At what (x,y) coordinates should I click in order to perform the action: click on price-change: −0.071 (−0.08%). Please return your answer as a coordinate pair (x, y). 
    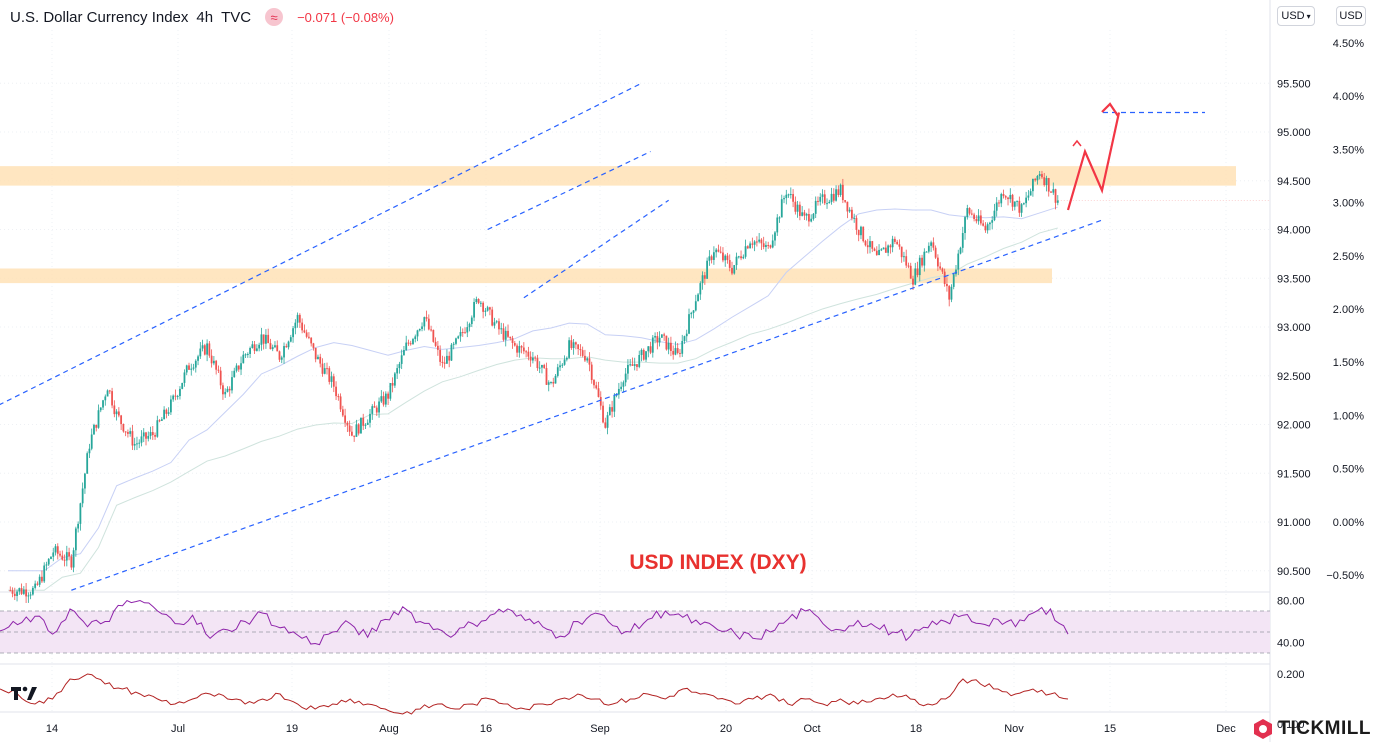
    Looking at the image, I should click on (345, 17).